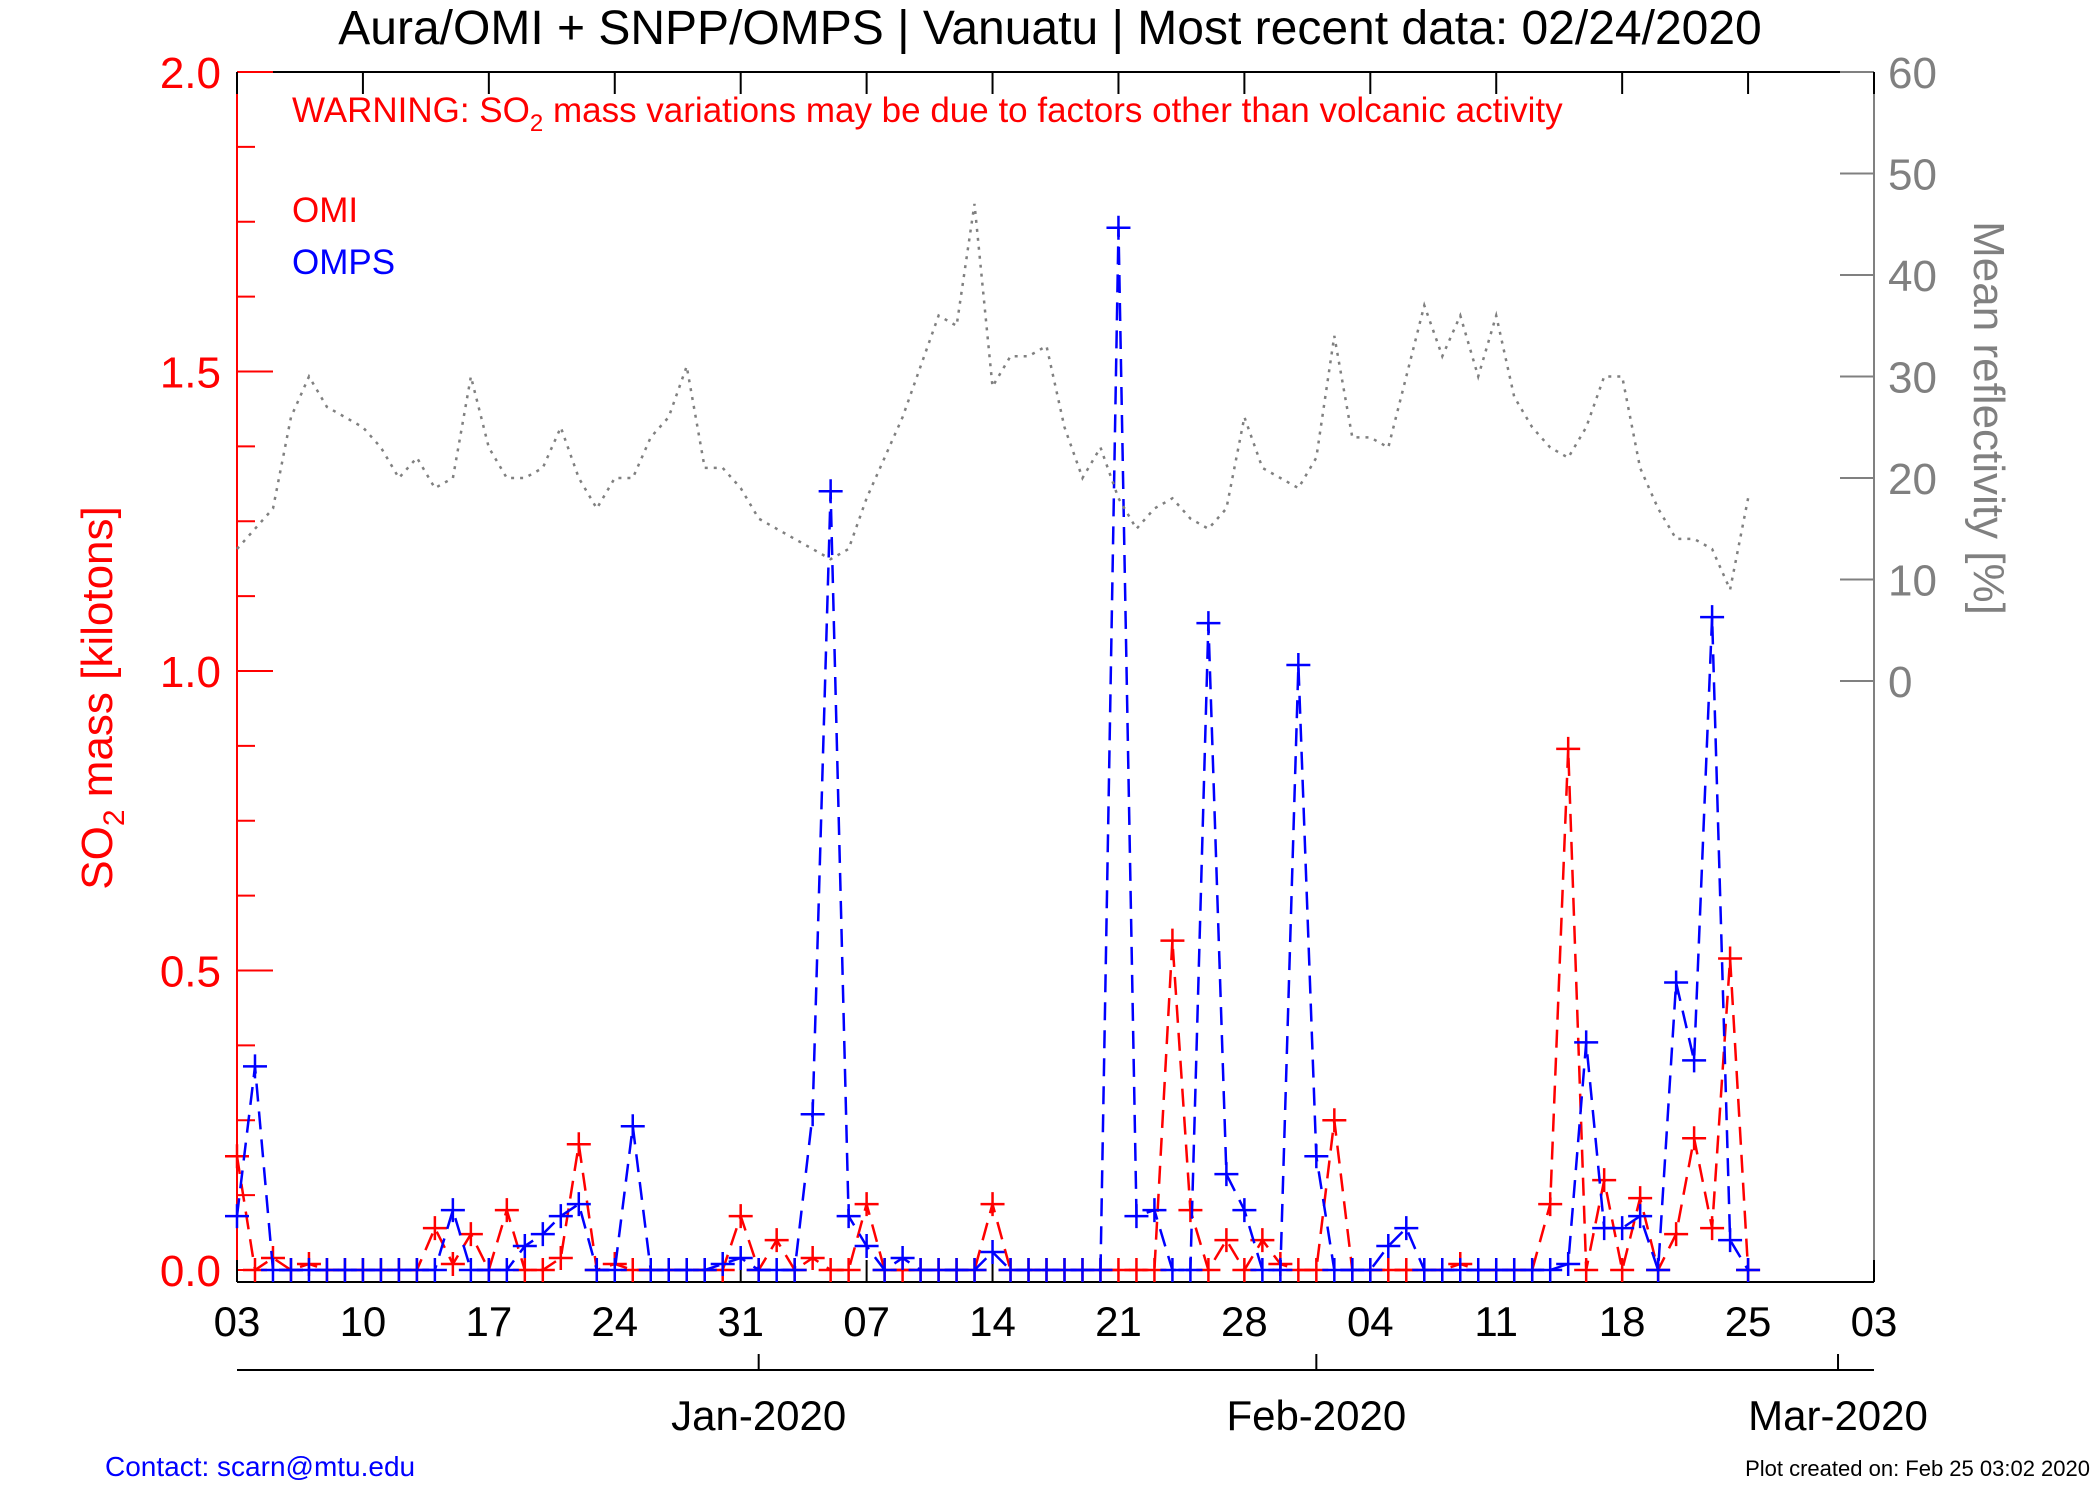 The width and height of the screenshot is (2100, 1500). Describe the element at coordinates (363, 1321) in the screenshot. I see `x-tick-label: 10` at that location.